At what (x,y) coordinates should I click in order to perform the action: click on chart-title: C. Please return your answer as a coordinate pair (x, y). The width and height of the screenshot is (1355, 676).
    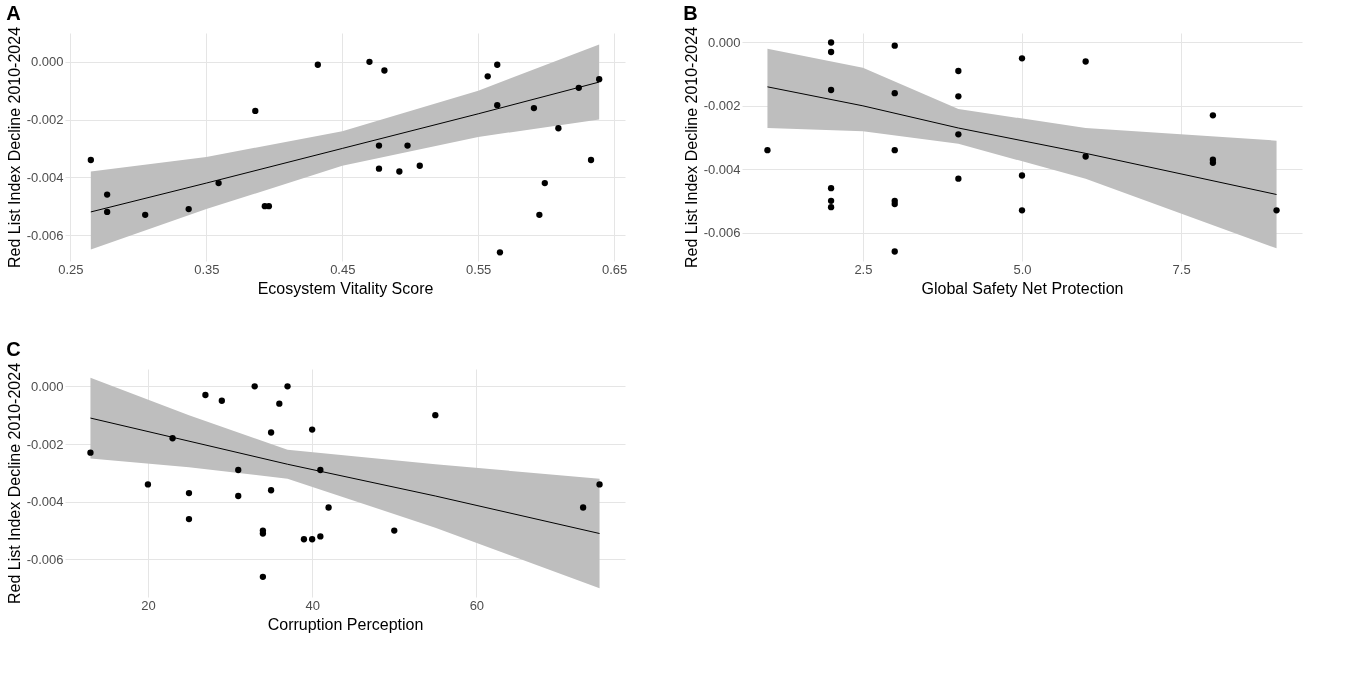
    Looking at the image, I should click on (13, 349).